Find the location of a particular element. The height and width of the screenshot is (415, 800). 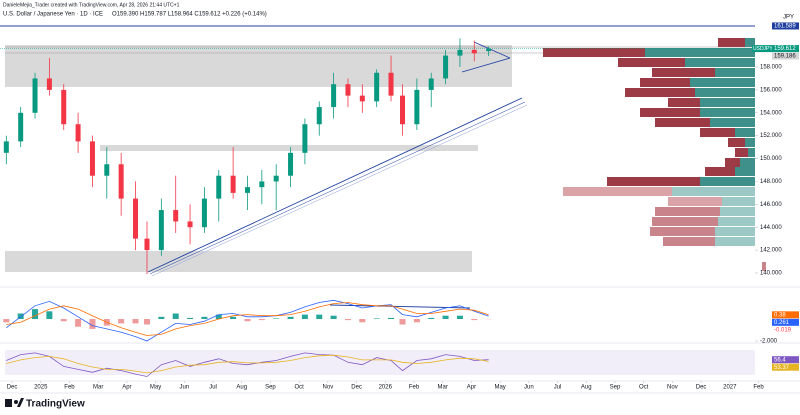

x-tick-label: Apr is located at coordinates (126, 388).